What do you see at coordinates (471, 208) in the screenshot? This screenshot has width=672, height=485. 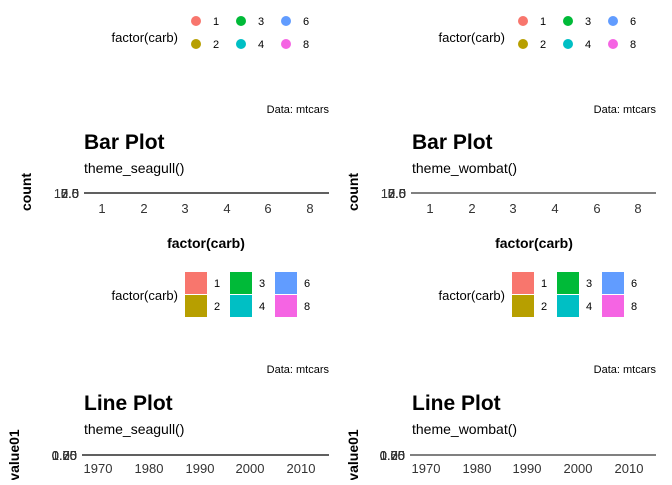 I see `x-tick-label: 2` at bounding box center [471, 208].